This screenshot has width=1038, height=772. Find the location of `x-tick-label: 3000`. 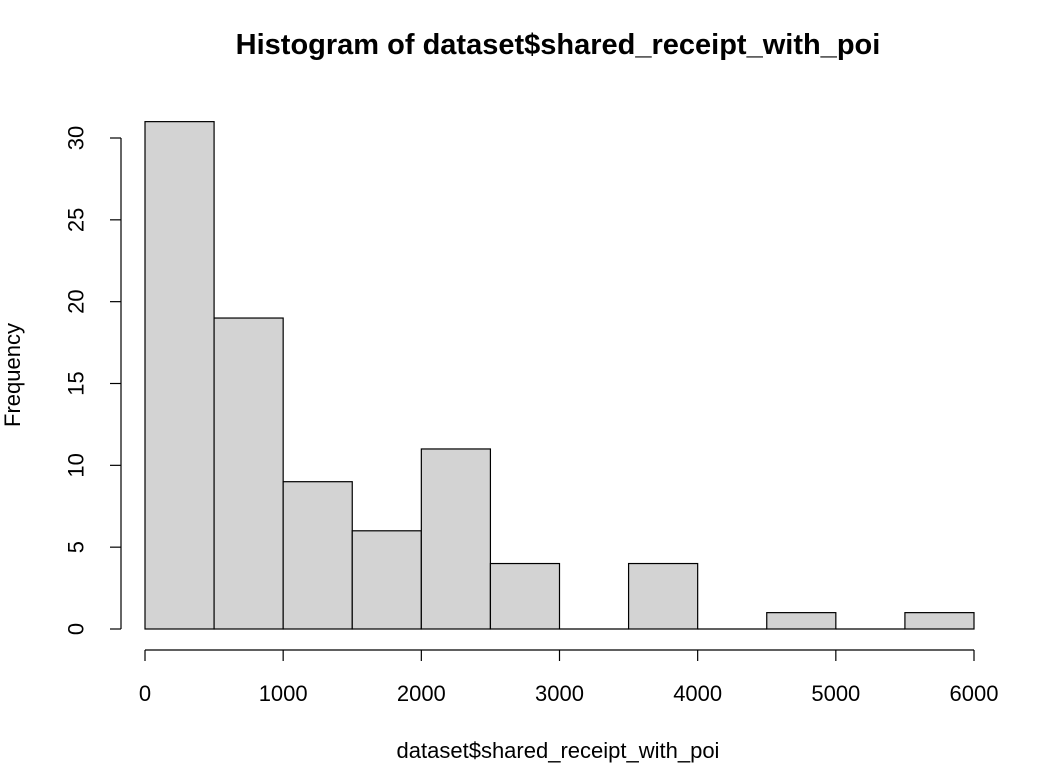

x-tick-label: 3000 is located at coordinates (559, 693).